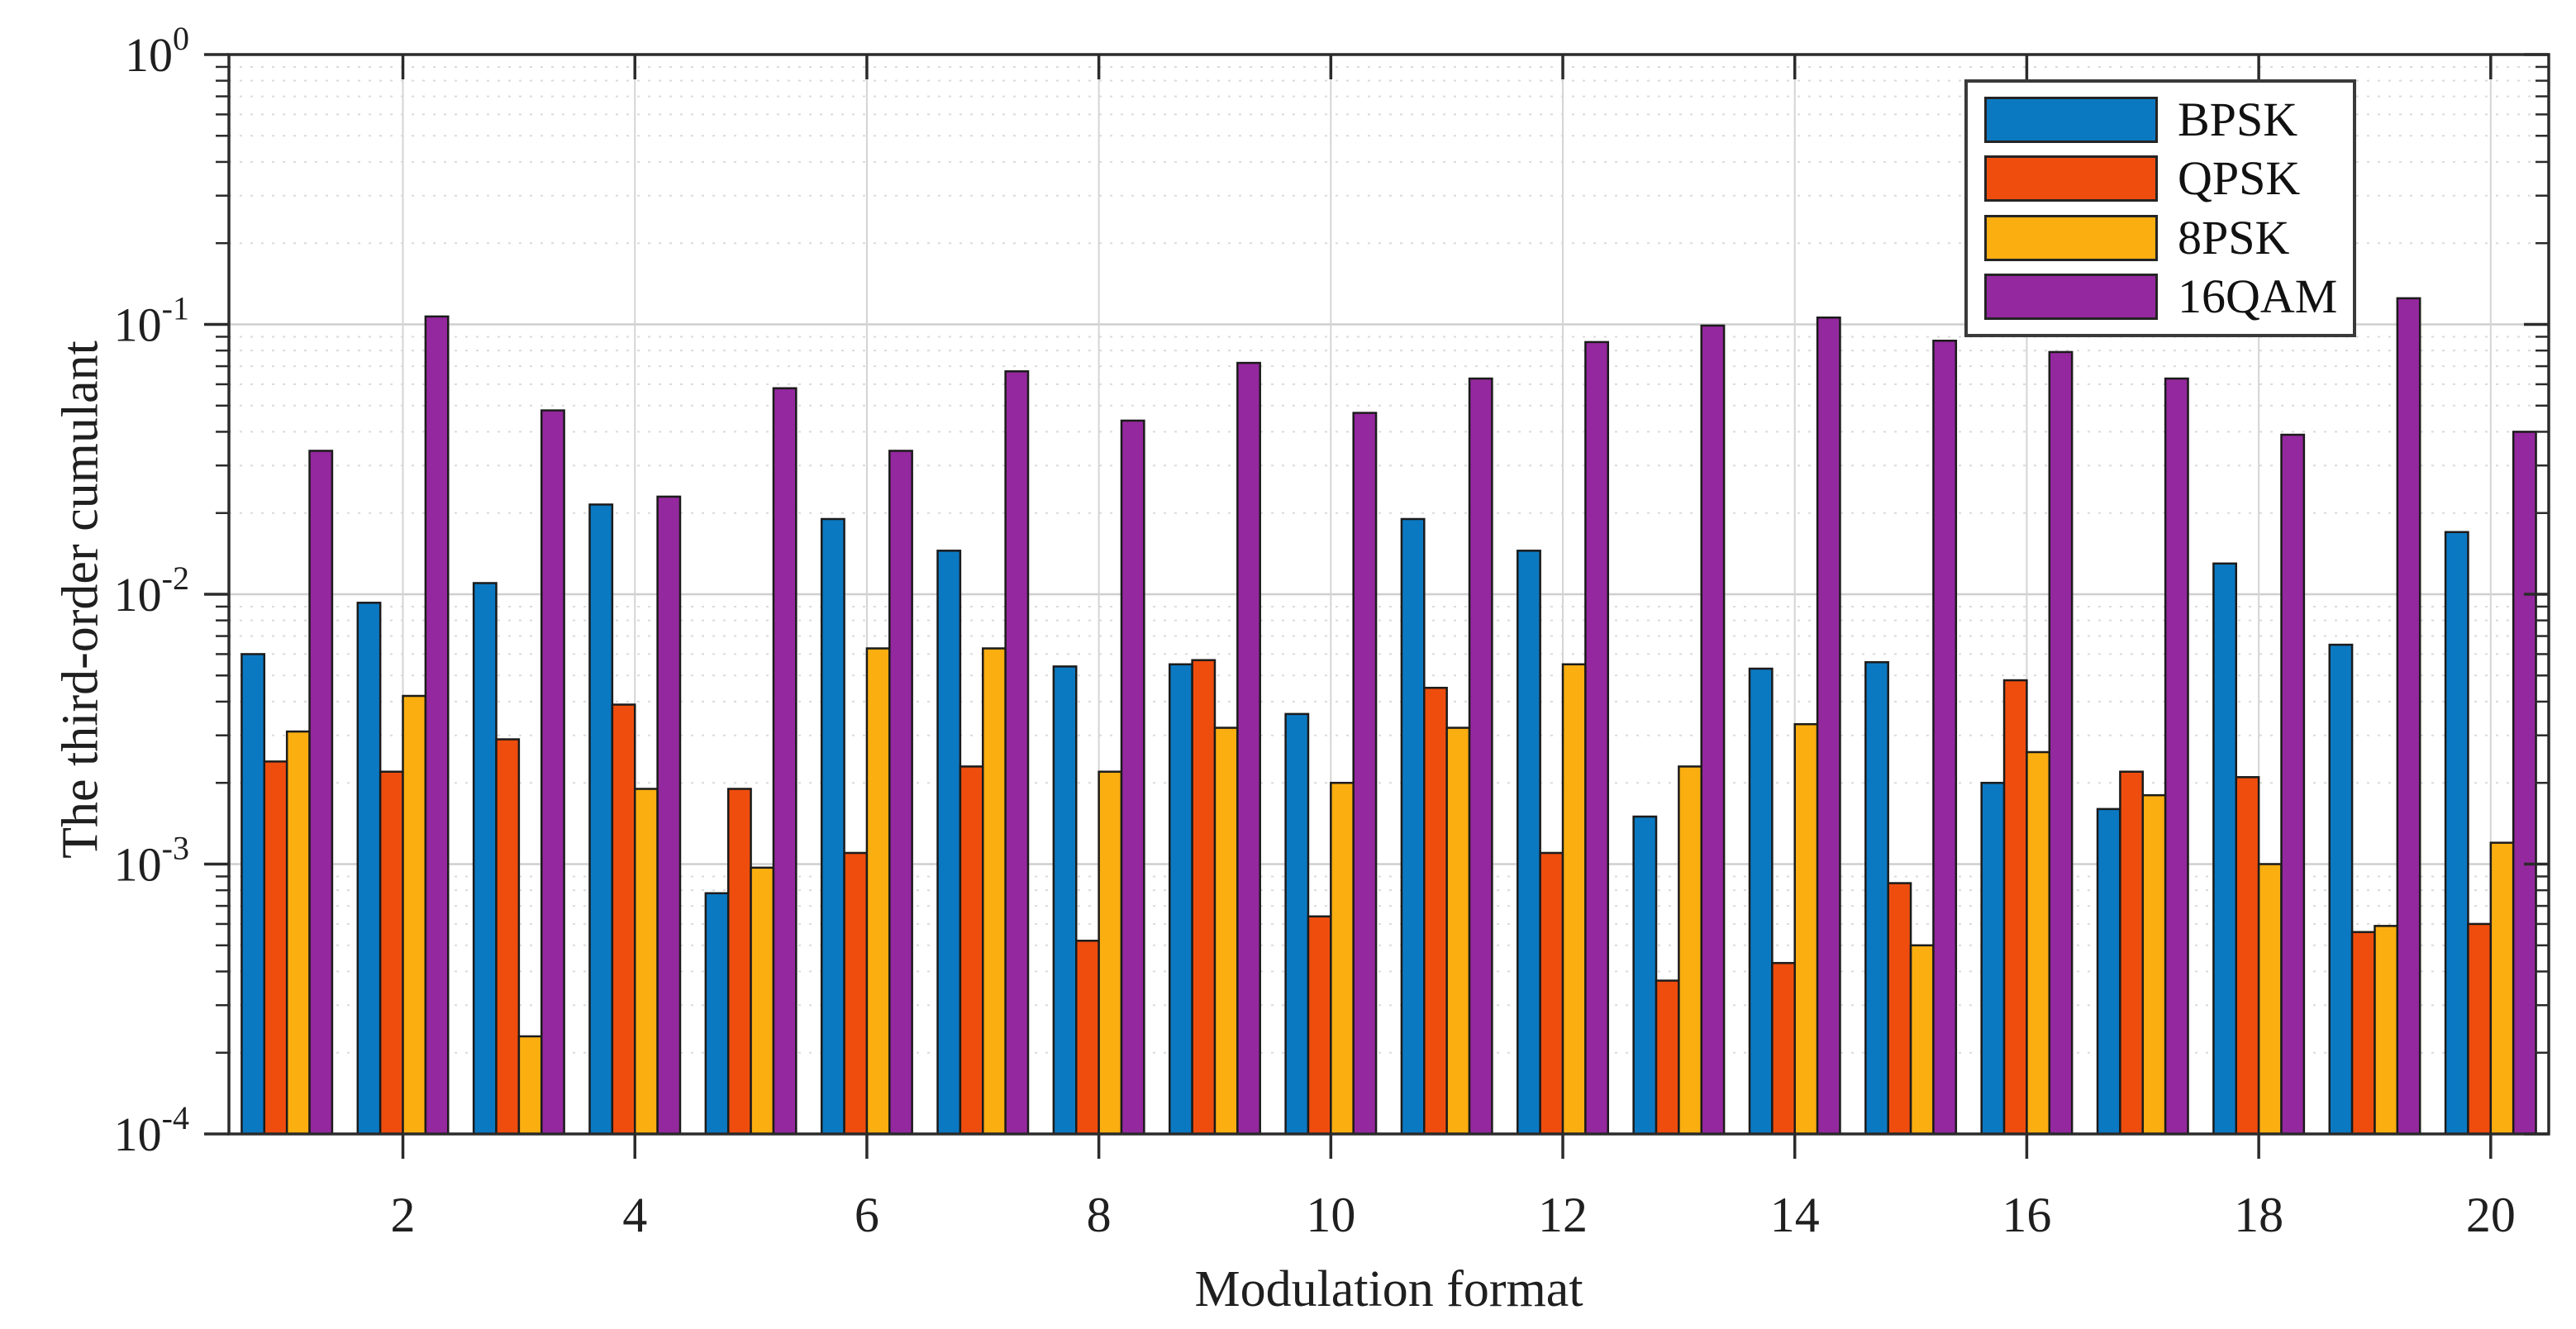  Describe the element at coordinates (2258, 296) in the screenshot. I see `legend-label: 16QAM` at that location.